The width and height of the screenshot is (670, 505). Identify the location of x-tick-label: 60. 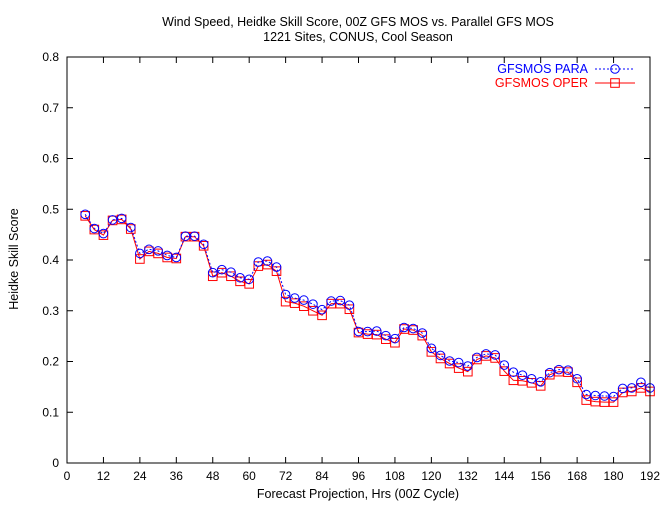
(250, 476).